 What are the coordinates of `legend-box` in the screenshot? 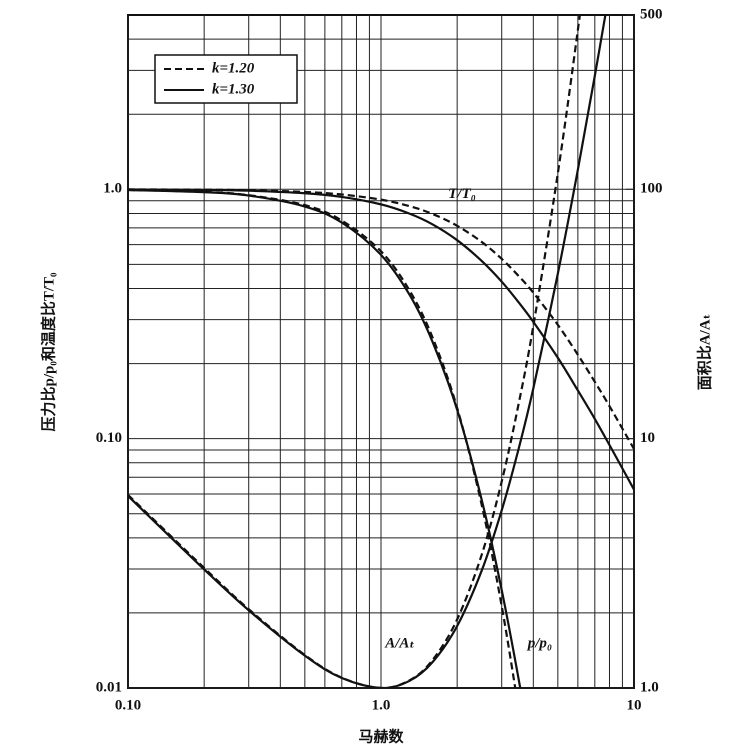 It's located at (226, 79).